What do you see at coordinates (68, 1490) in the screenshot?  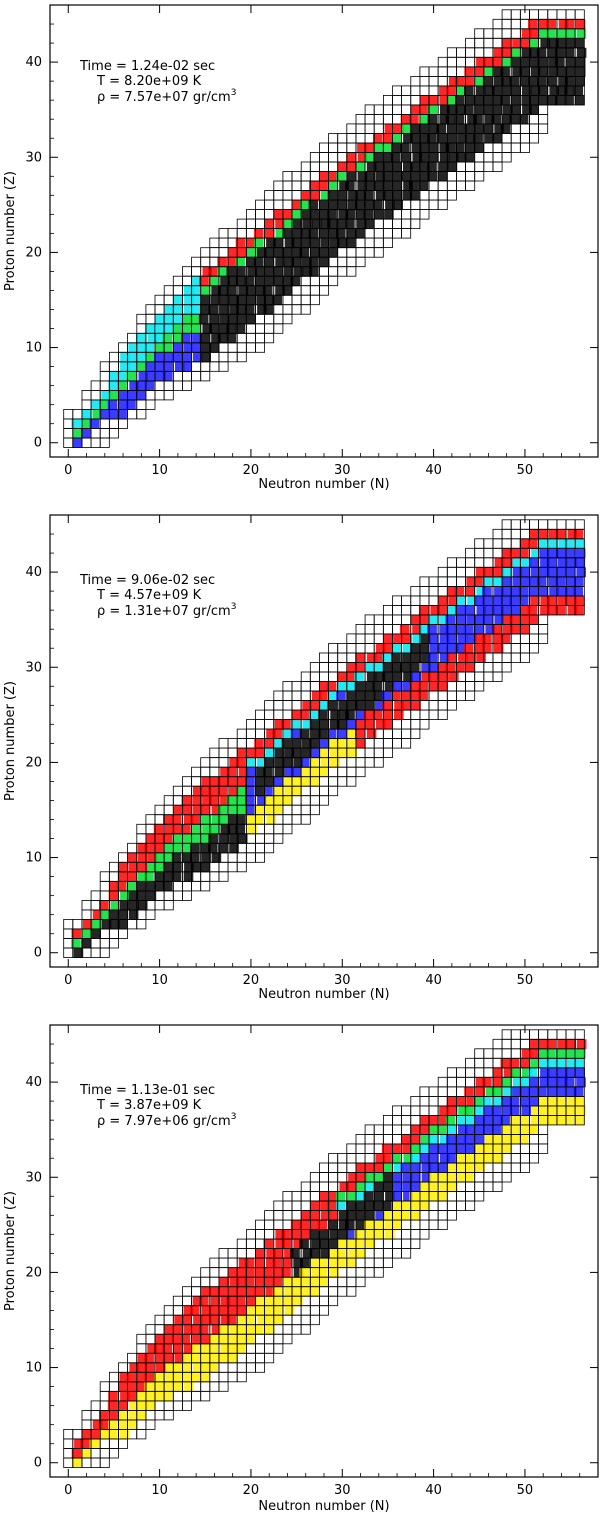 I see `x-tick-label: 0` at bounding box center [68, 1490].